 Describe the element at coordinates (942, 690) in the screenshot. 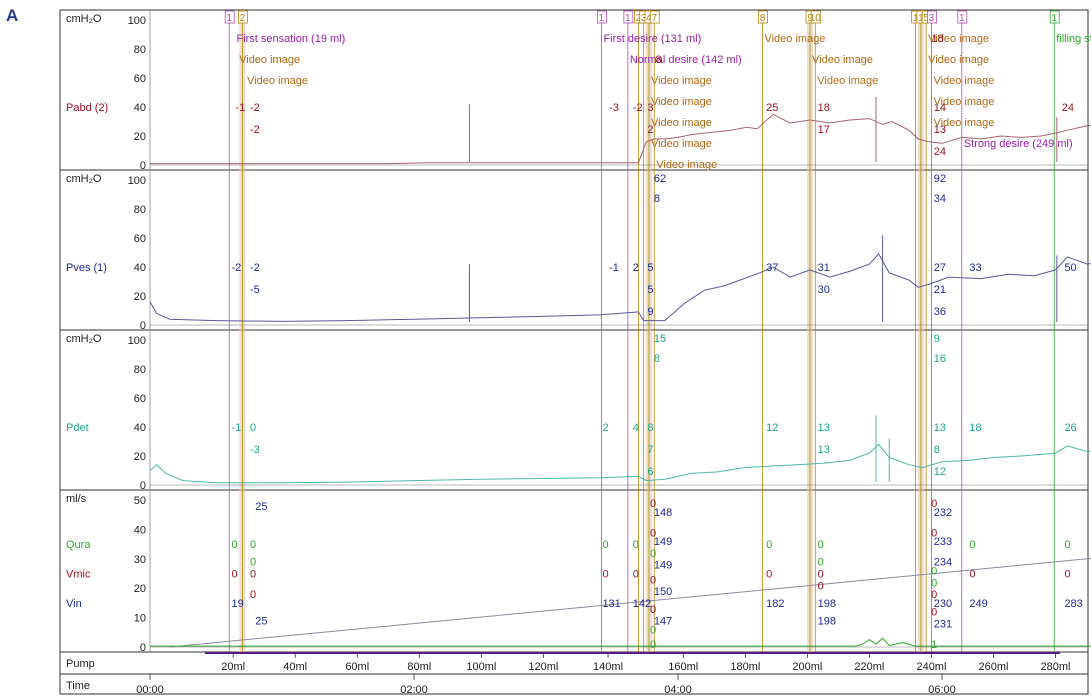

I see `time-tick-label: 06:00` at that location.